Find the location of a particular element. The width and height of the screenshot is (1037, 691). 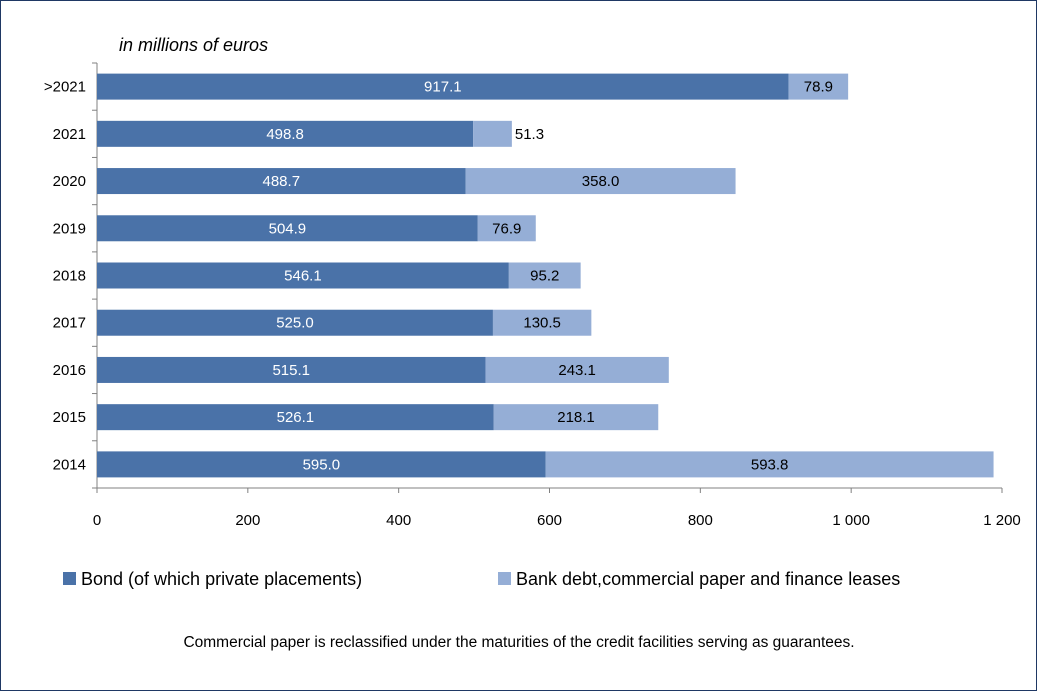

legend-swatch-bond is located at coordinates (69, 578).